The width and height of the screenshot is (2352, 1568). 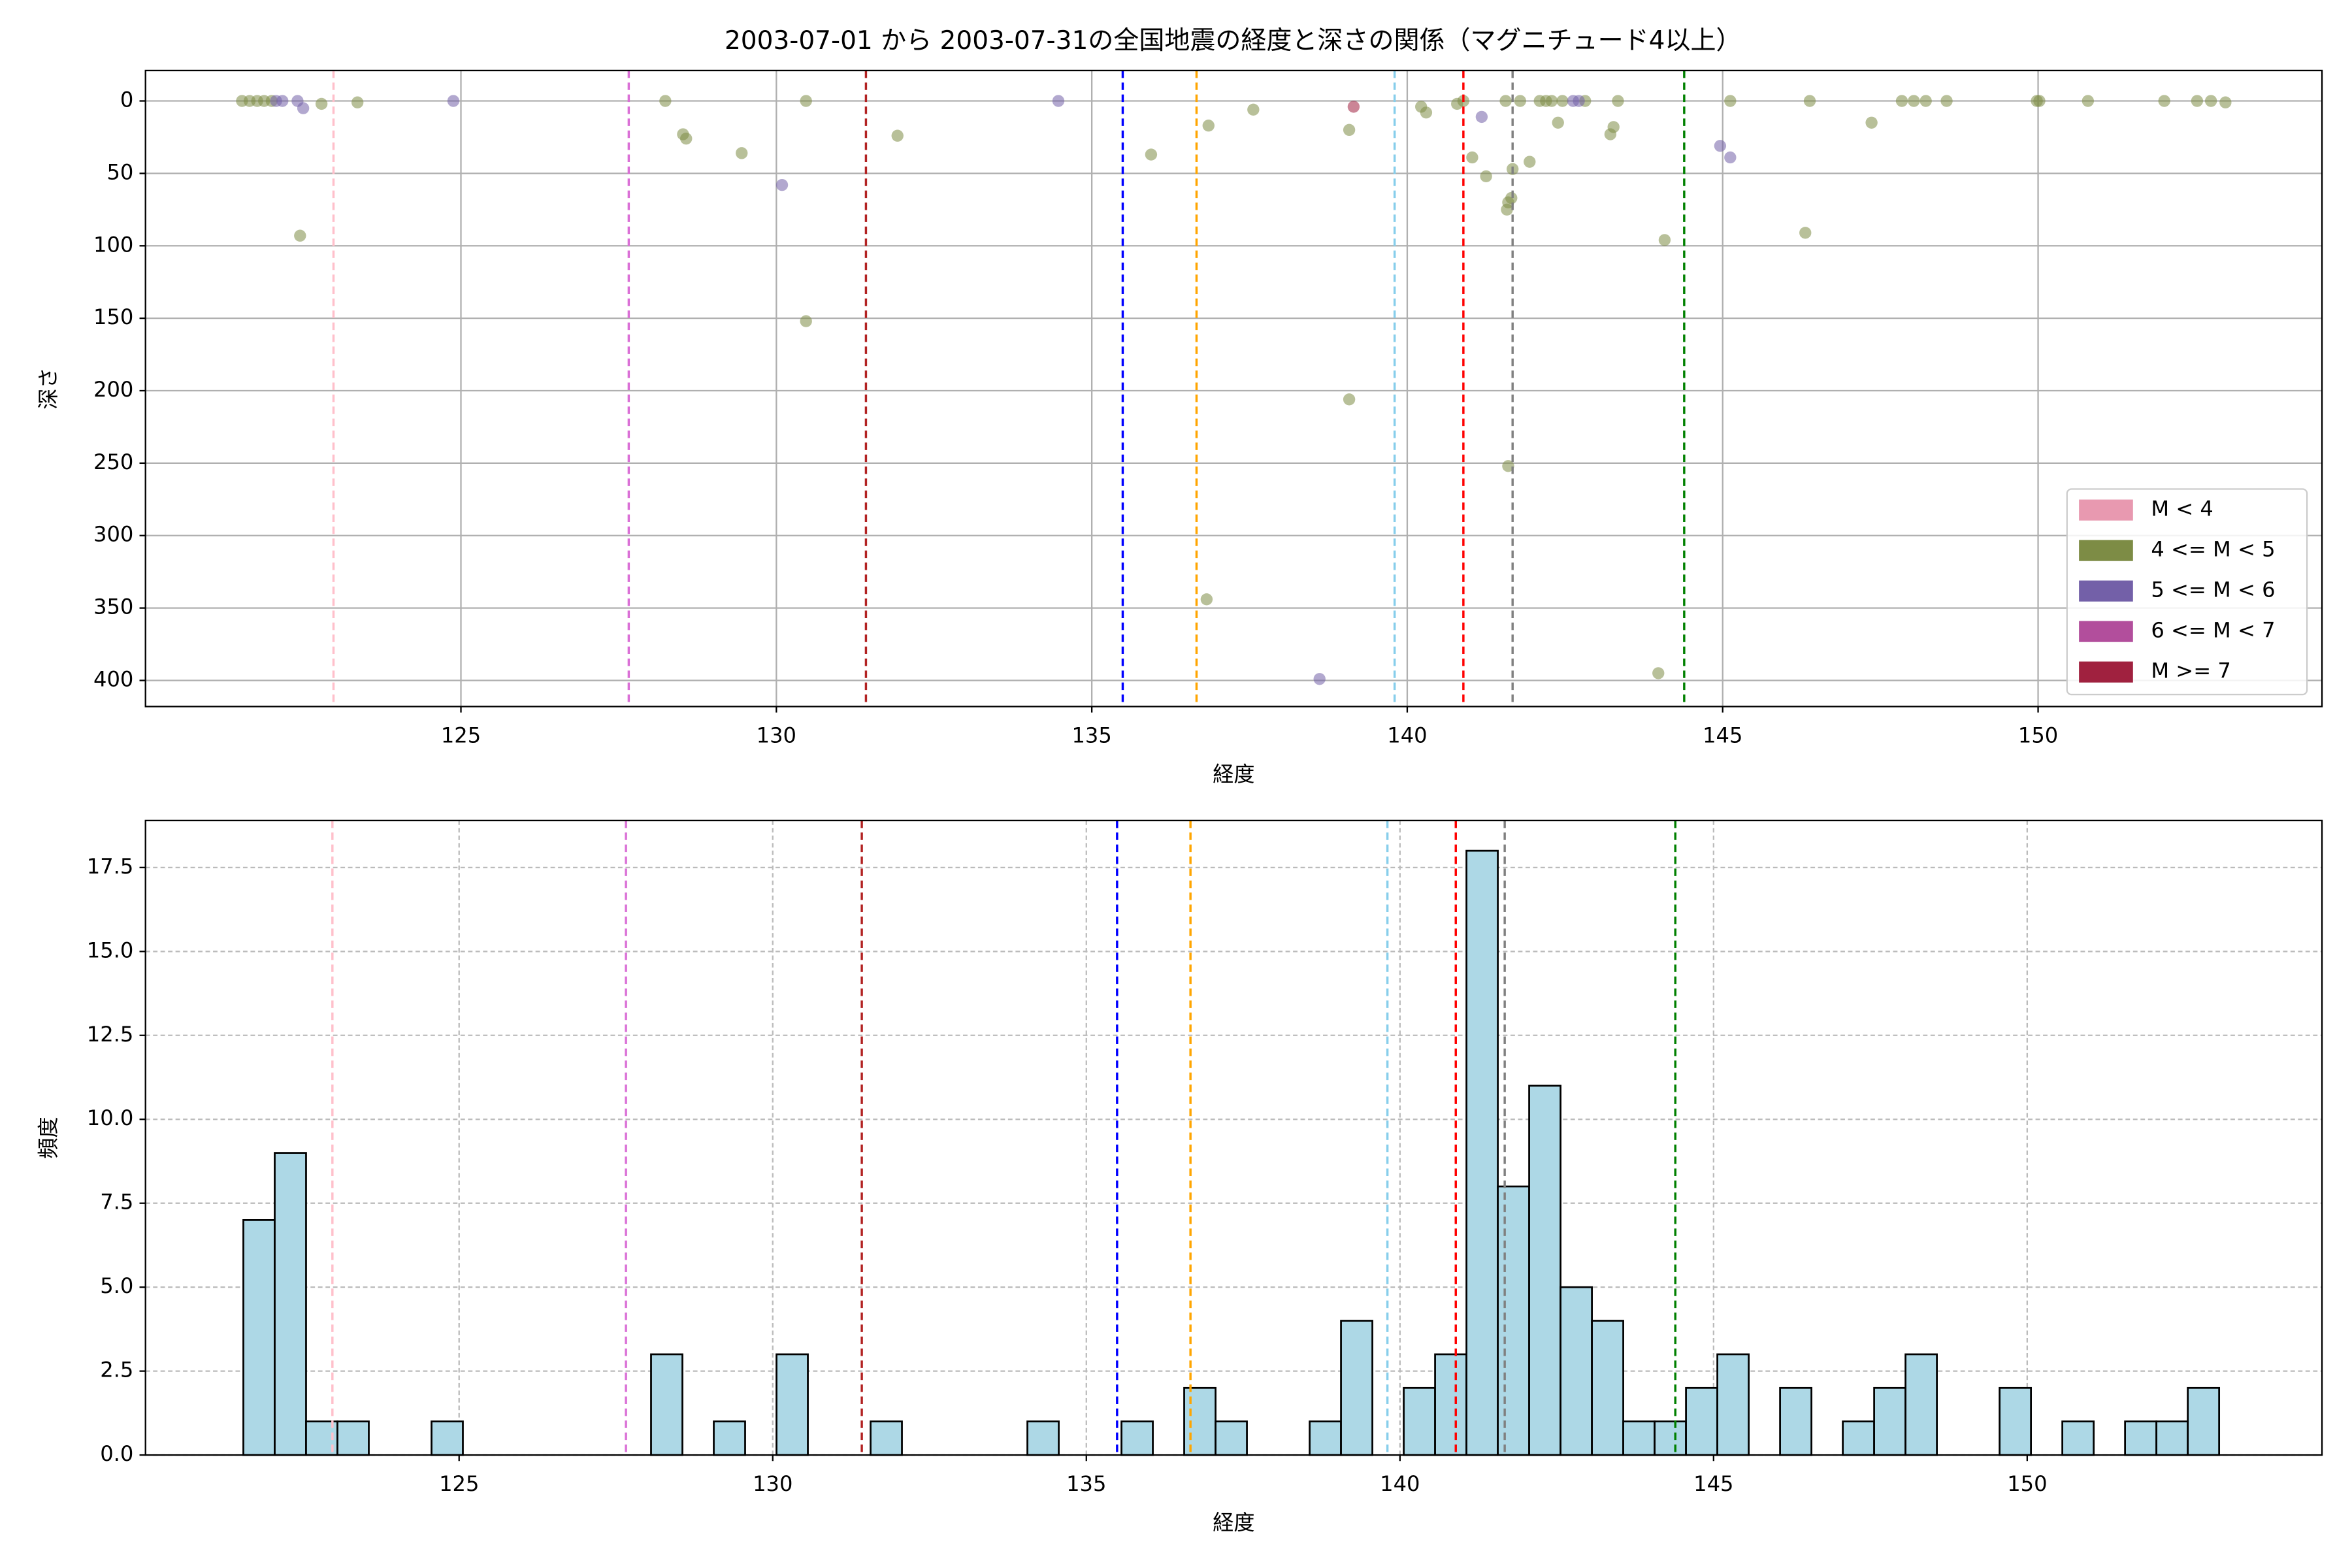 I want to click on y-tick-label: 10.0, so click(x=110, y=1117).